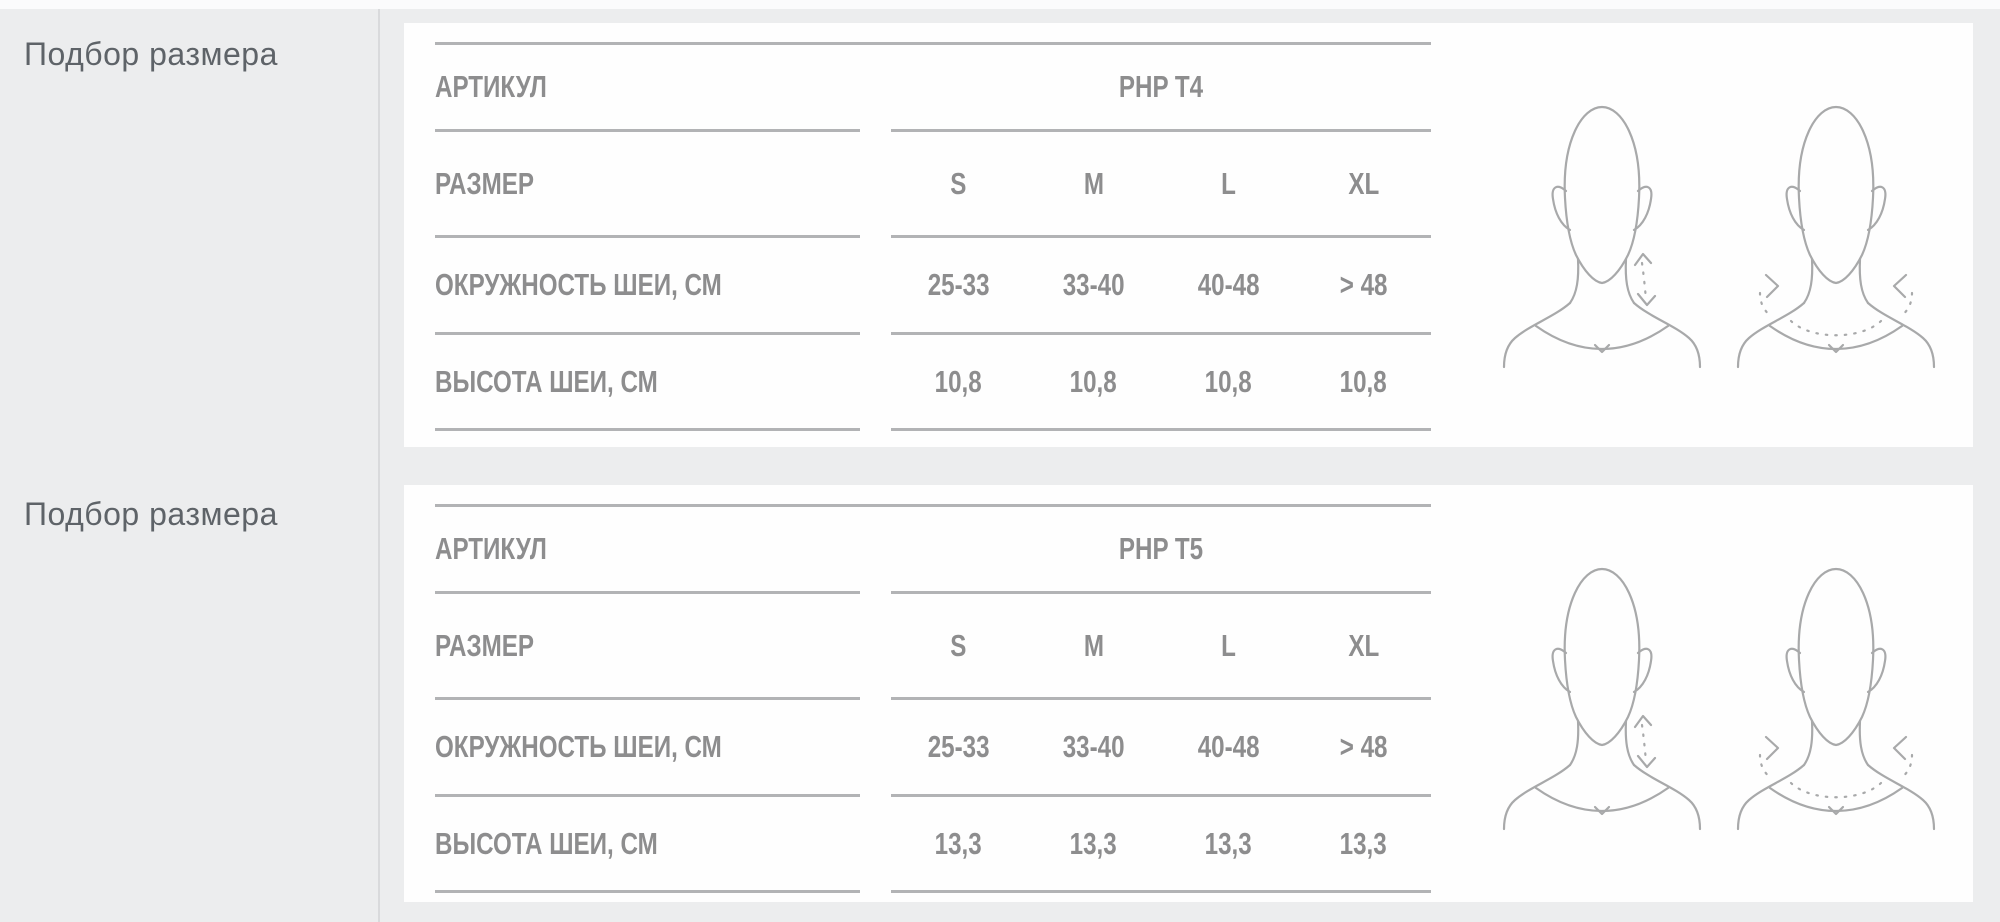 The width and height of the screenshot is (2000, 922). Describe the element at coordinates (933, 383) in the screenshot. I see `table-row-neck-height: ВЫСОТА ШЕИ, СМ 10,8 10,8 10,8 10,8` at that location.